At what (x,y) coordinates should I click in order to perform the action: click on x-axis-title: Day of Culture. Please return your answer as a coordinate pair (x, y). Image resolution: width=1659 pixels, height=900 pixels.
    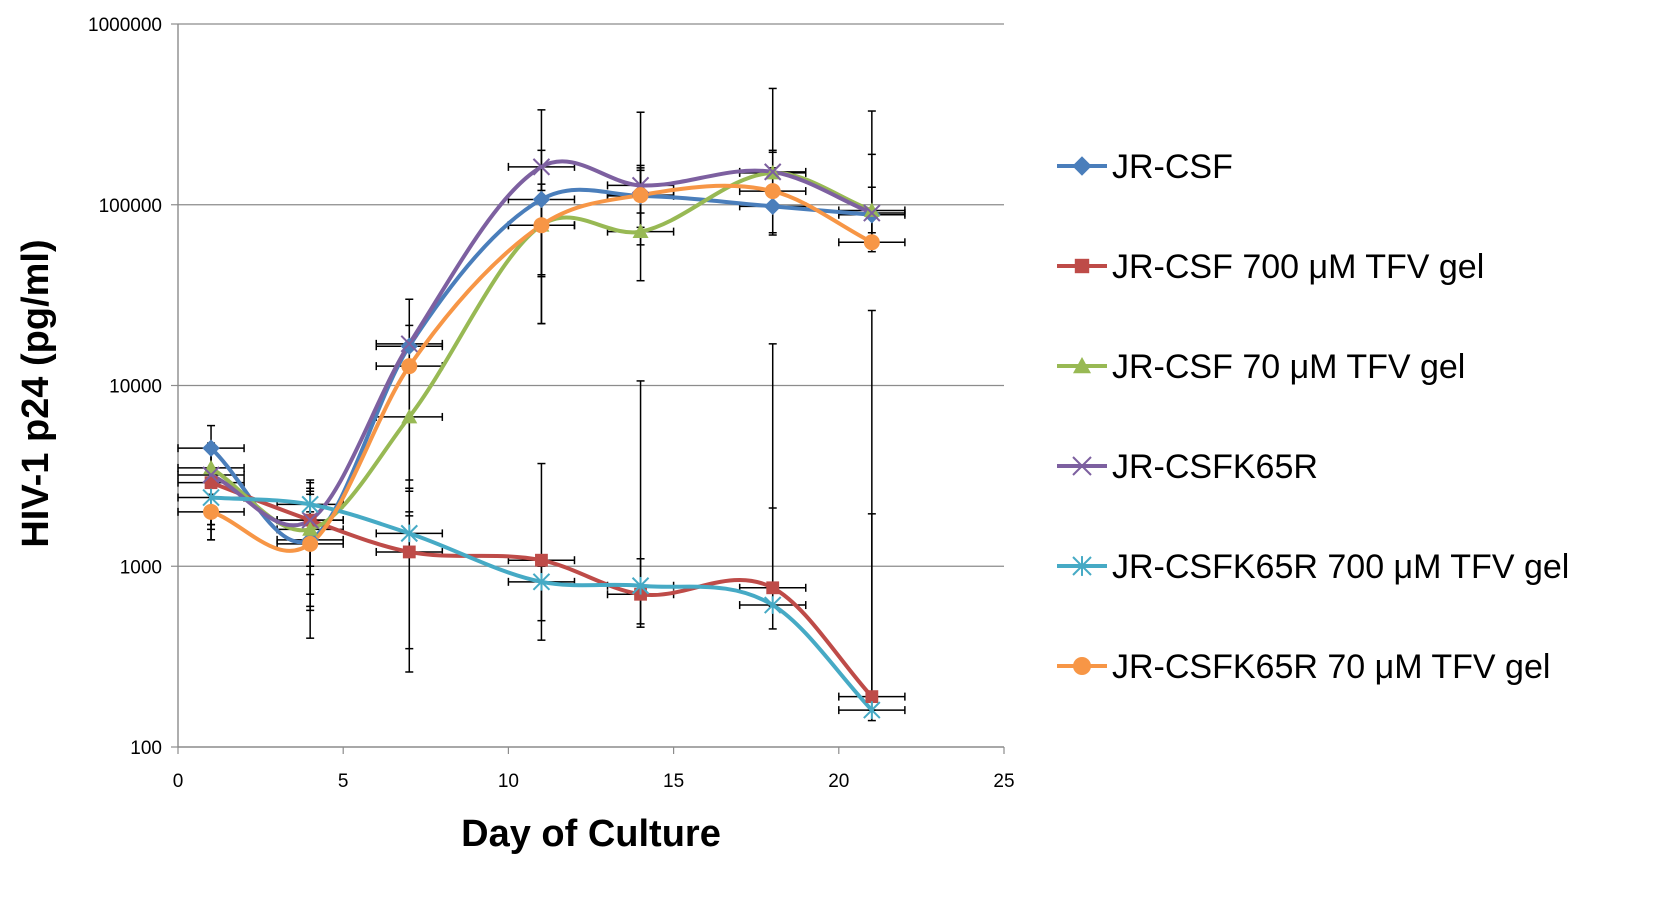
    Looking at the image, I should click on (591, 834).